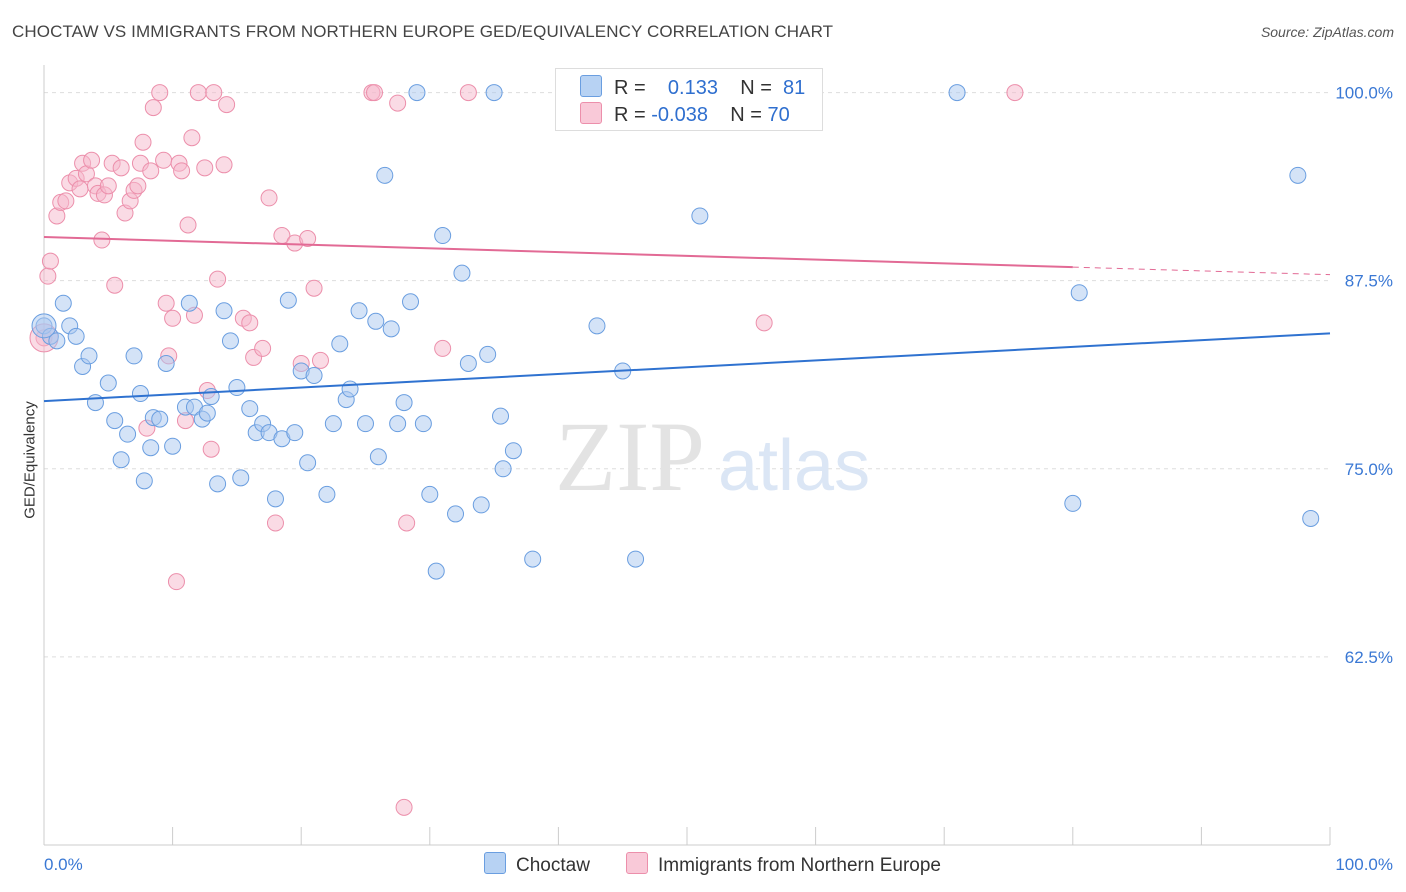 This screenshot has width=1406, height=892. Describe the element at coordinates (591, 86) in the screenshot. I see `choctaw-swatch` at that location.